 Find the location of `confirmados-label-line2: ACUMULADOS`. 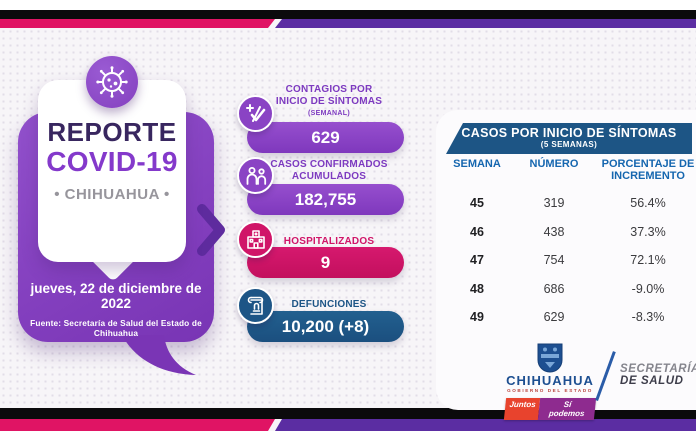

confirmados-label-line2: ACUMULADOS is located at coordinates (329, 176).